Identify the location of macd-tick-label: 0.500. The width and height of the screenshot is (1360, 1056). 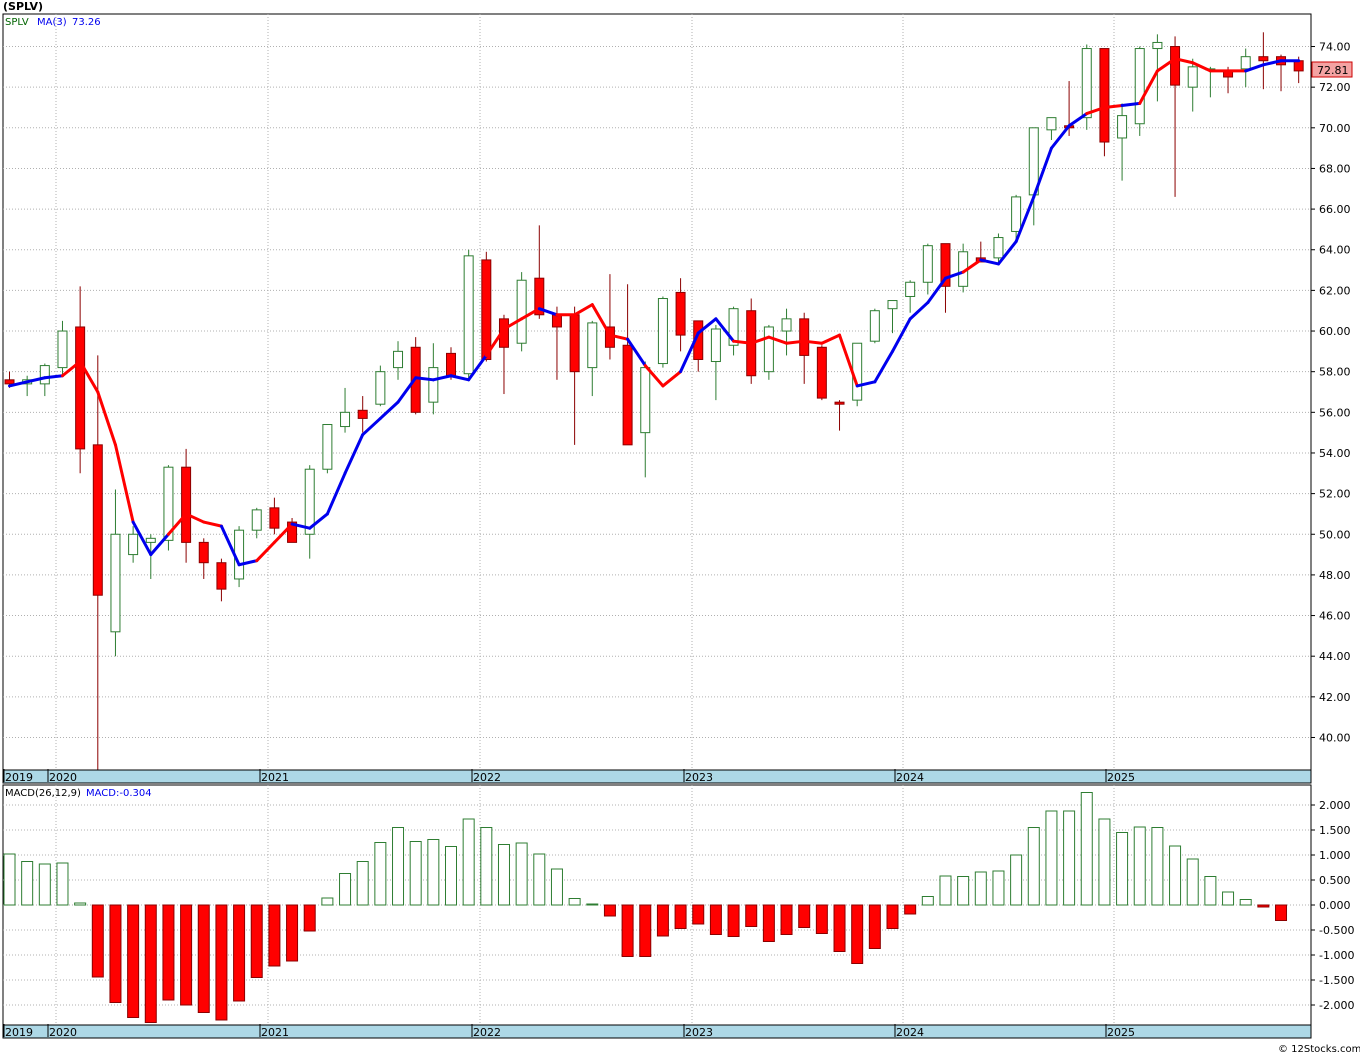
(1335, 880).